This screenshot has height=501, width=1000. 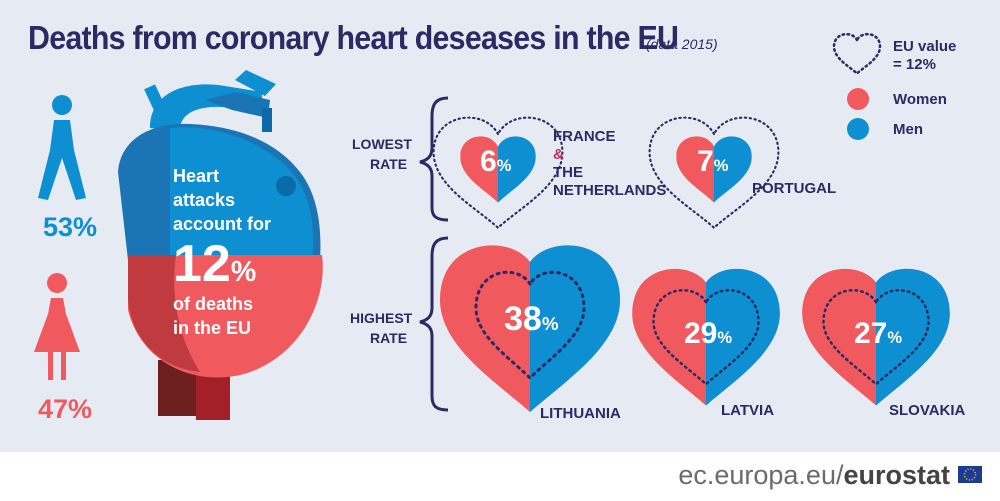 What do you see at coordinates (858, 129) in the screenshot?
I see `legend-men-dot` at bounding box center [858, 129].